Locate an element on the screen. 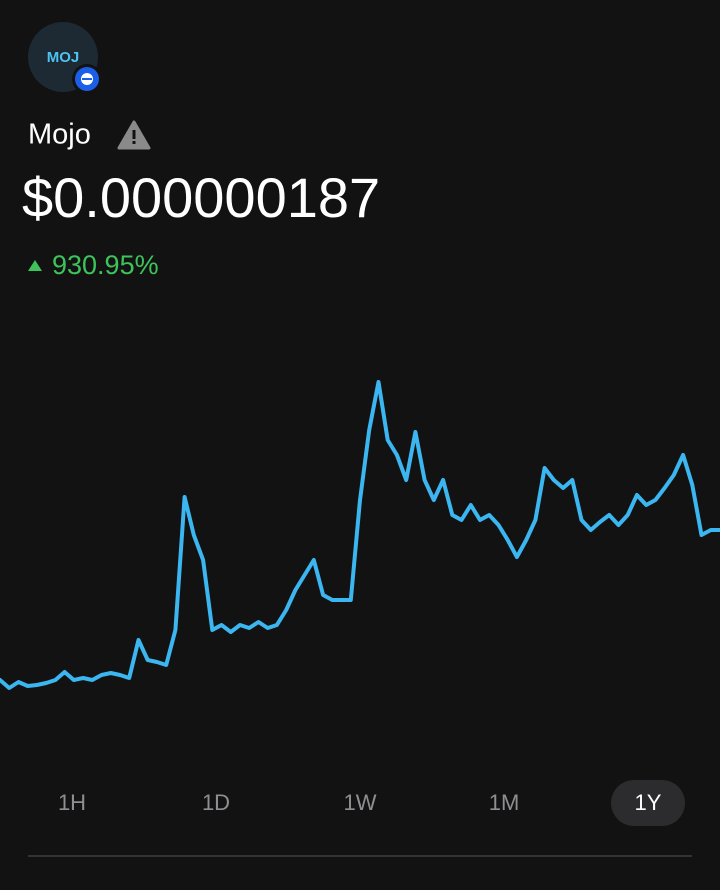  range-selector: 1H 1D 1W 1M 1Y is located at coordinates (371, 803).